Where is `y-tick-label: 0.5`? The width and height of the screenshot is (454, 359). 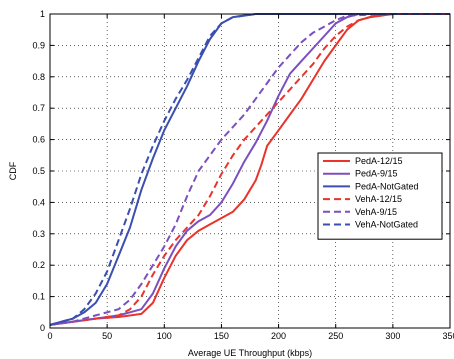
y-tick-label: 0.5 is located at coordinates (38, 171).